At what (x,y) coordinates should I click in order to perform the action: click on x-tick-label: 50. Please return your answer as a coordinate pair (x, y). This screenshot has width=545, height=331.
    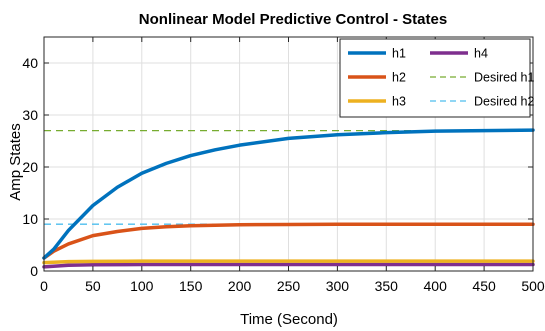
    Looking at the image, I should click on (93, 286).